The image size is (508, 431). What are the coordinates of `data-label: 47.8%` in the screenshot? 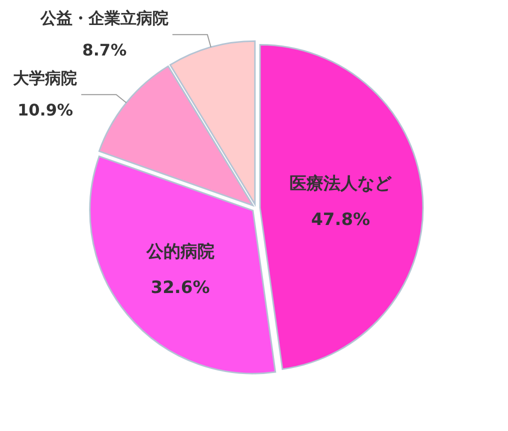 It's located at (340, 220).